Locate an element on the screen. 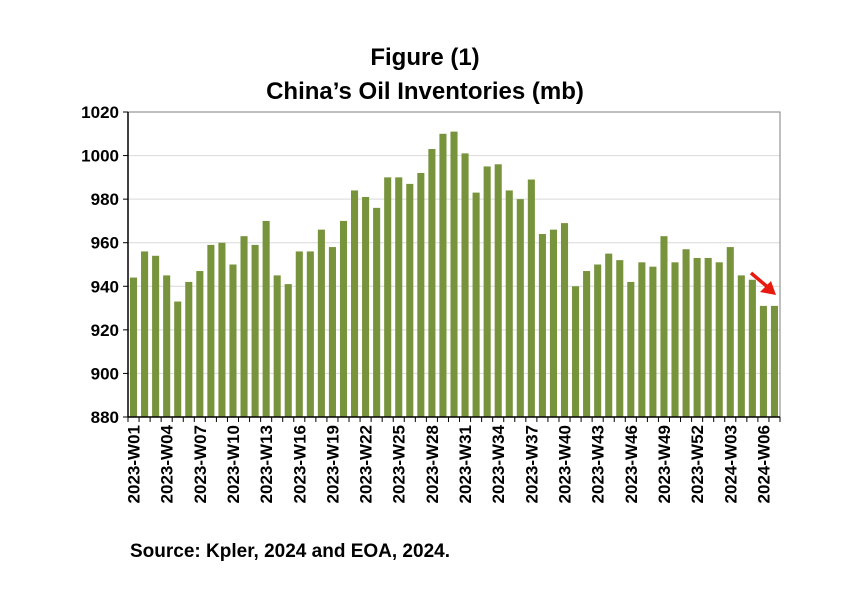  x-tick-label: 2023-W13 is located at coordinates (266, 464).